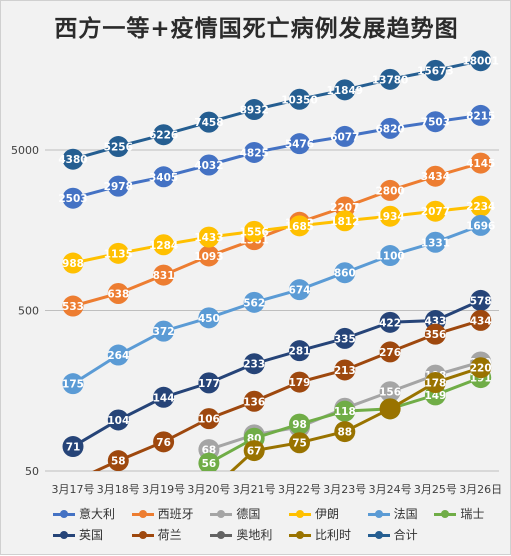 The image size is (511, 556). What do you see at coordinates (300, 383) in the screenshot?
I see `data-label: 179` at bounding box center [300, 383].